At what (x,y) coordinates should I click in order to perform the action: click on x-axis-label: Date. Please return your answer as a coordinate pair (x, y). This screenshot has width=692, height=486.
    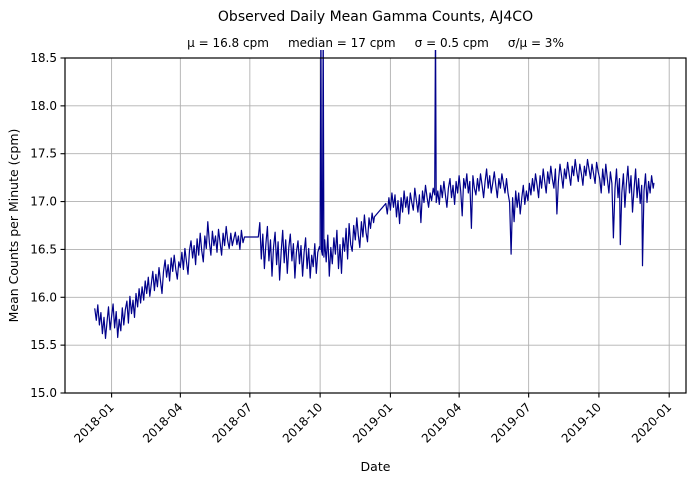
    Looking at the image, I should click on (376, 466).